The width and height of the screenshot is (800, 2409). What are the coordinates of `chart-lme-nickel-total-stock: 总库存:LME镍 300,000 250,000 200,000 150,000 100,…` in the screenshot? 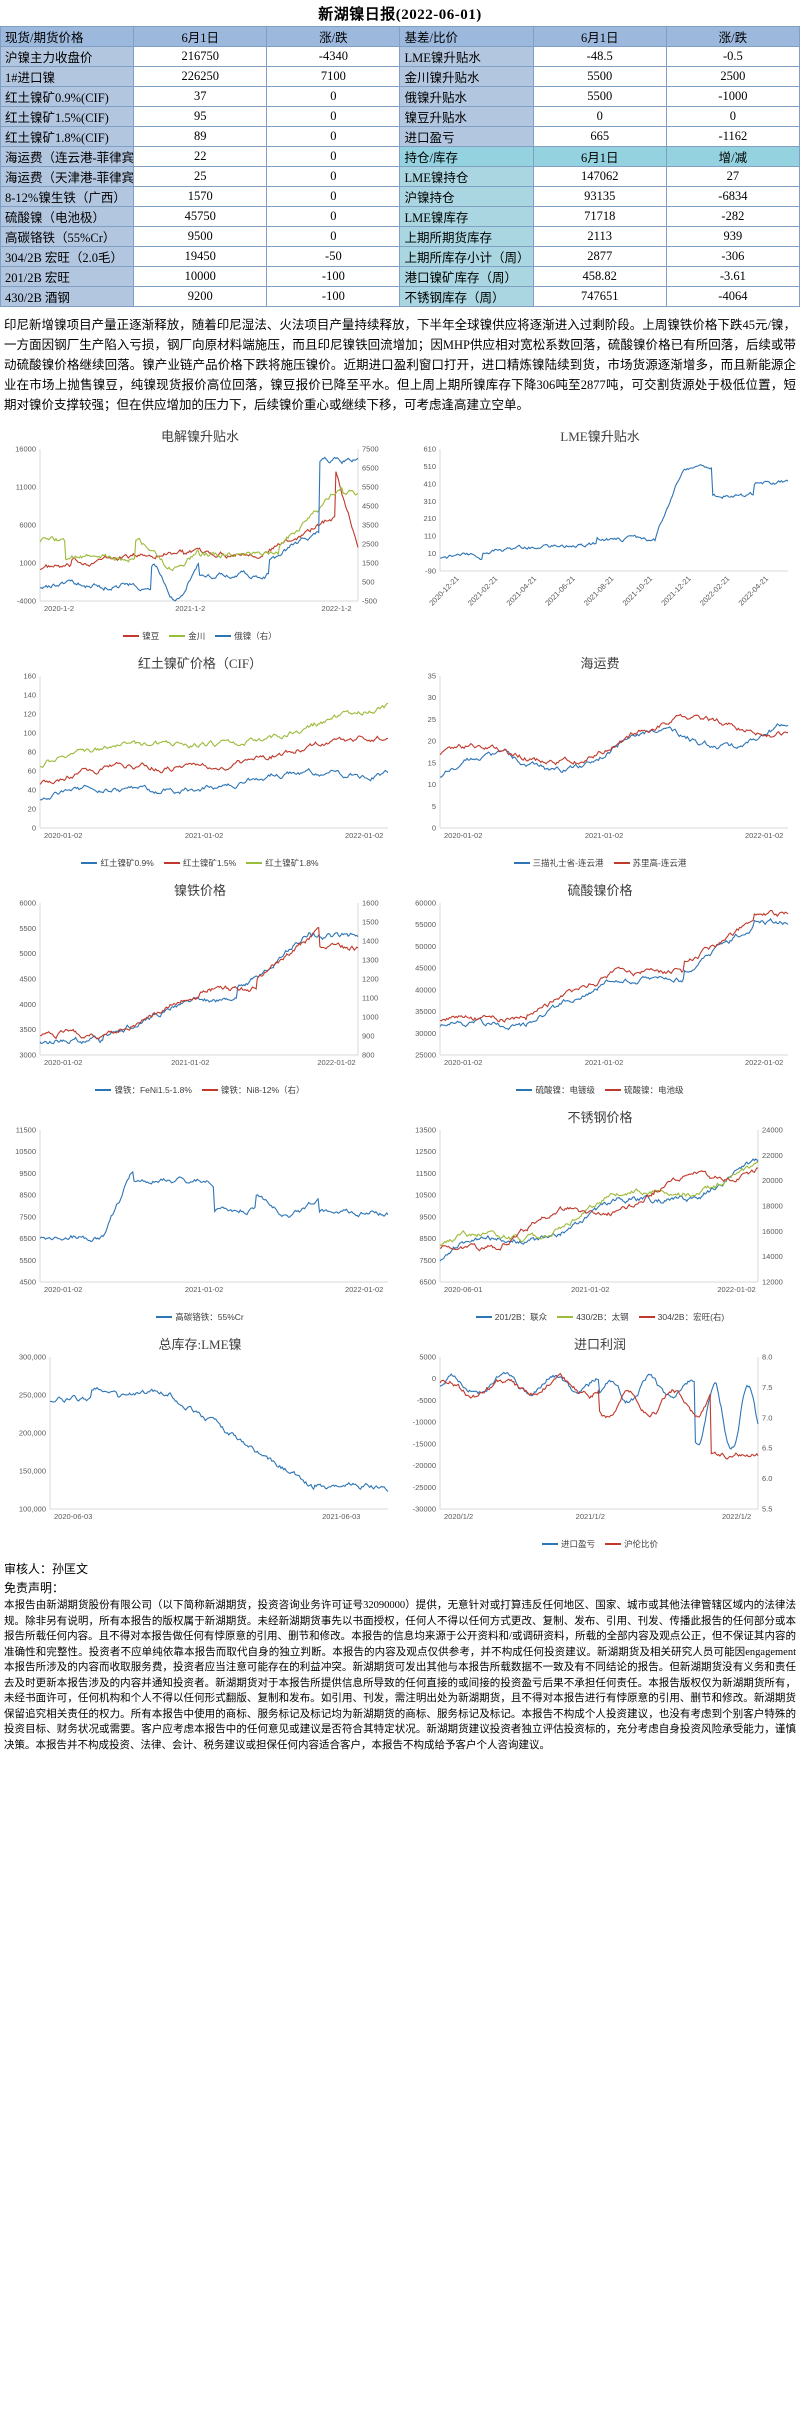 It's located at (200, 1442).